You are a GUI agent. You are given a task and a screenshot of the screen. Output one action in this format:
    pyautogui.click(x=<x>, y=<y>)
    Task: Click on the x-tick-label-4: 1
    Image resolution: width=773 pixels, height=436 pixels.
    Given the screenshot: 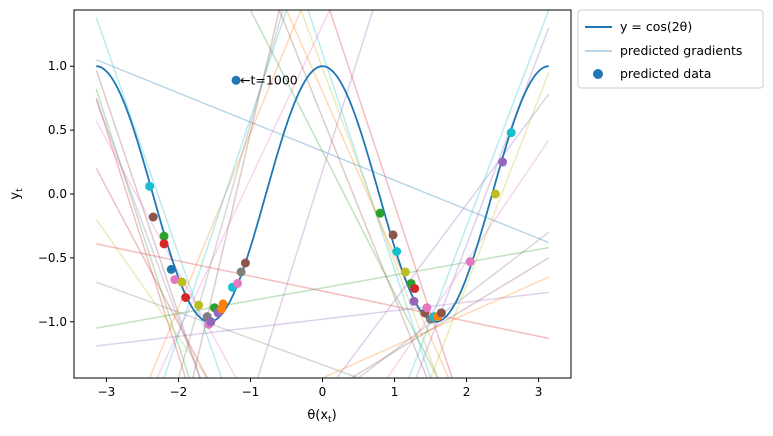 What is the action you would take?
    pyautogui.click(x=395, y=392)
    